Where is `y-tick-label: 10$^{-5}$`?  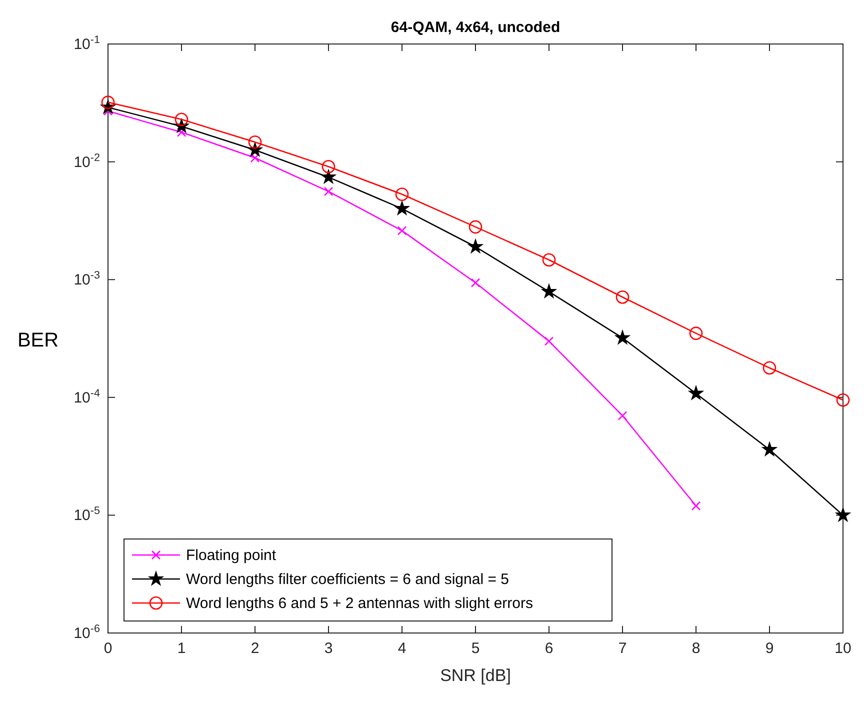 y-tick-label: 10$^{-5}$ is located at coordinates (87, 514).